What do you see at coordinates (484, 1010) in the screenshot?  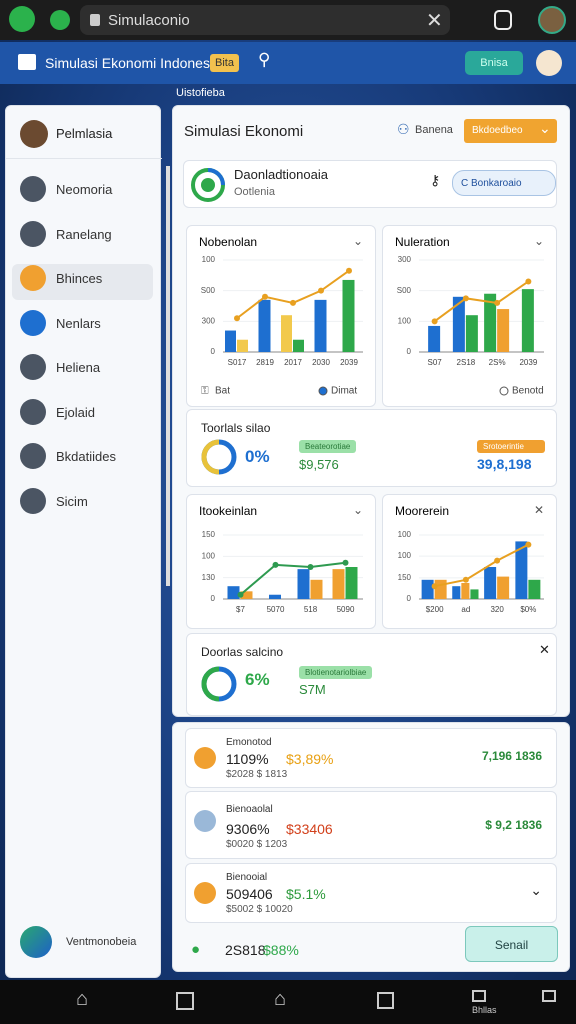 I see `nav-label: Bhllas` at bounding box center [484, 1010].